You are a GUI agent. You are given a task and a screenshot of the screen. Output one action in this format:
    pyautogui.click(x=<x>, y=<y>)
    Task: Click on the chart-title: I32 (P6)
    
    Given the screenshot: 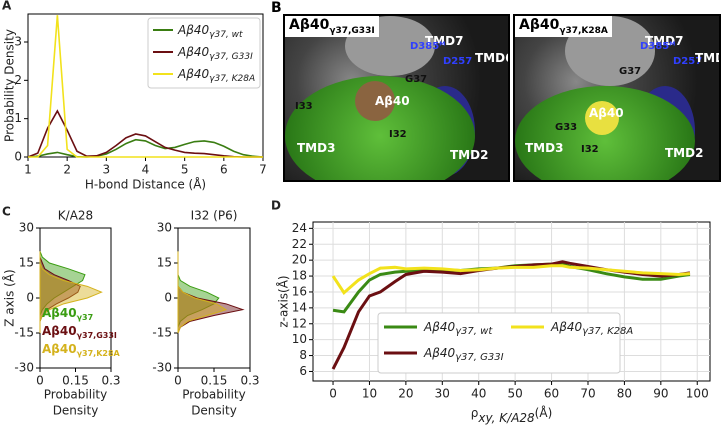 What is the action you would take?
    pyautogui.click(x=214, y=216)
    